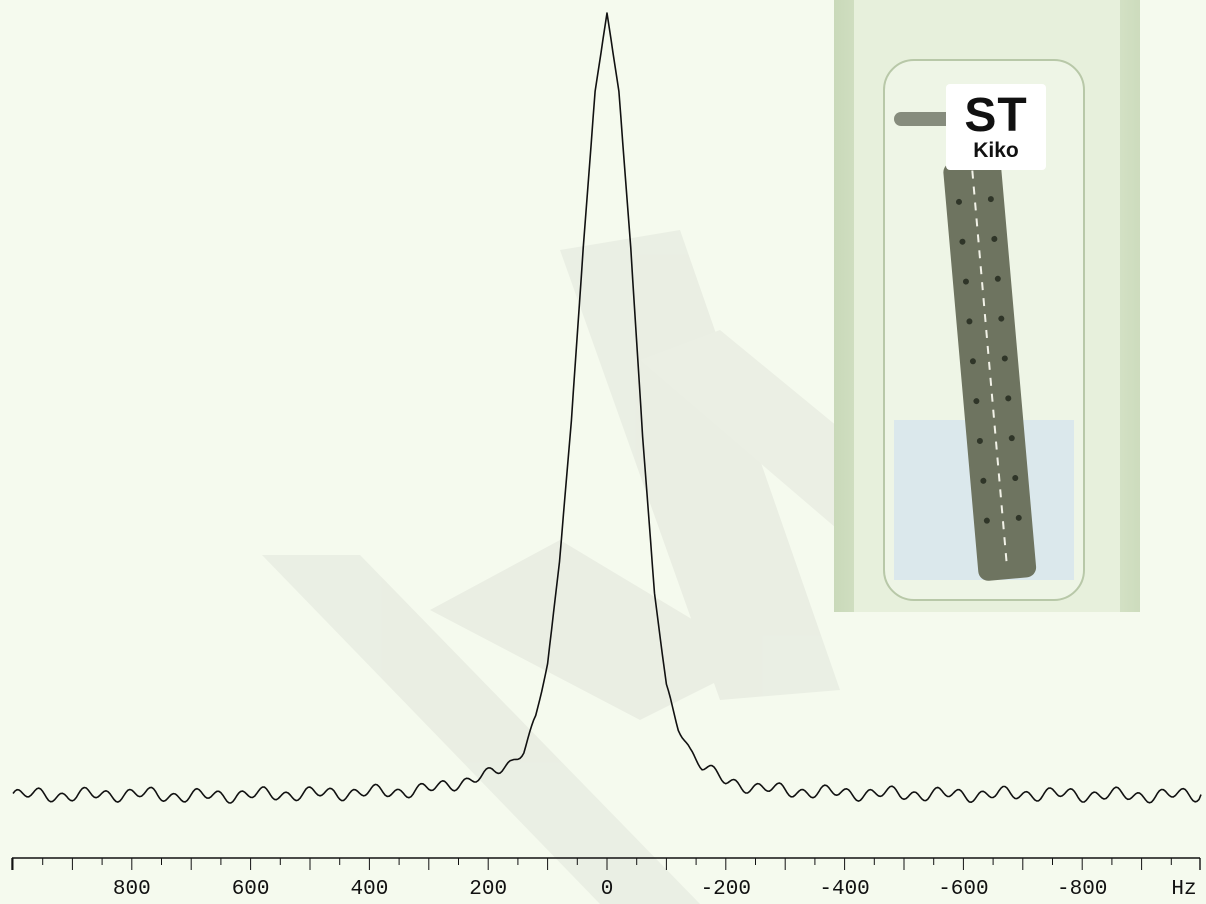 The height and width of the screenshot is (904, 1206). I want to click on label-line2: Kiko, so click(996, 150).